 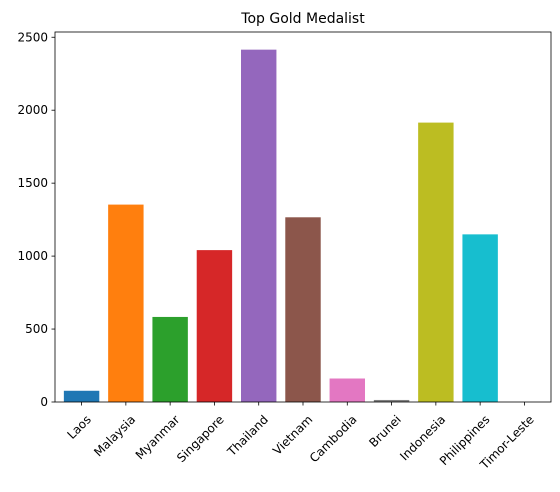 I want to click on y-axis: 0 500 1000 1500 2000 2500, so click(x=36, y=219).